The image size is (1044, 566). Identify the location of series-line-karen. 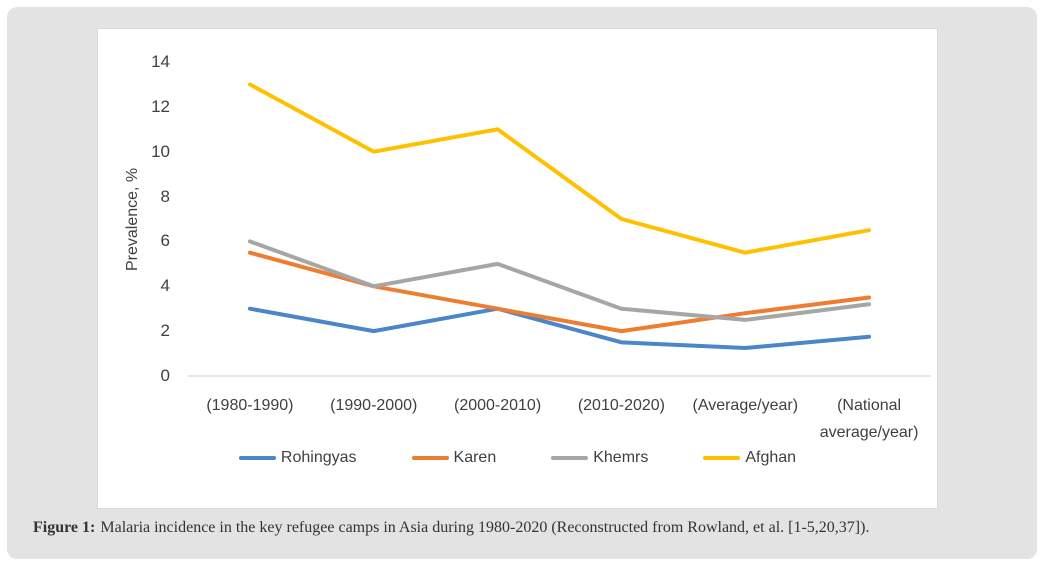
(559, 292).